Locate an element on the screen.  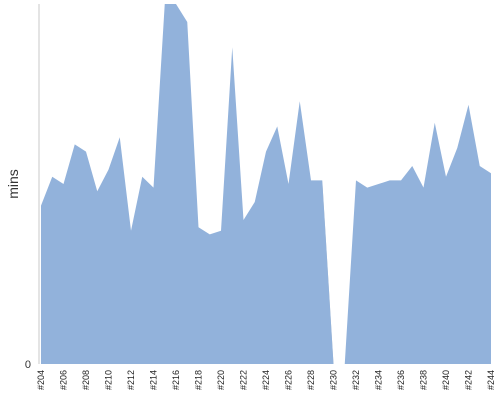
x-tick-label: #204 is located at coordinates (41, 380).